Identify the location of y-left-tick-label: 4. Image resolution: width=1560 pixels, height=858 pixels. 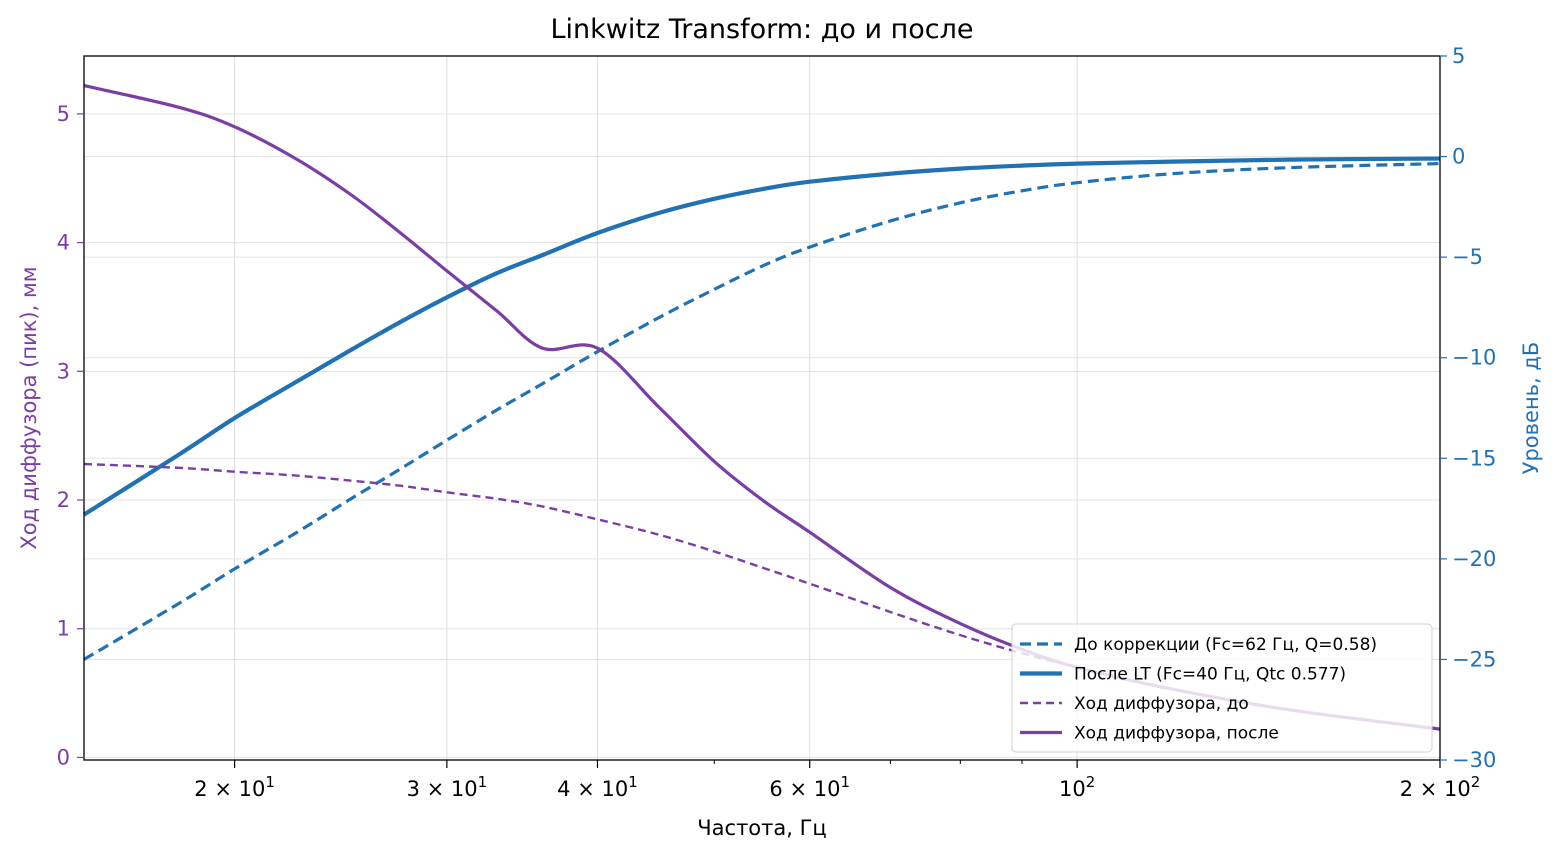
(63, 243).